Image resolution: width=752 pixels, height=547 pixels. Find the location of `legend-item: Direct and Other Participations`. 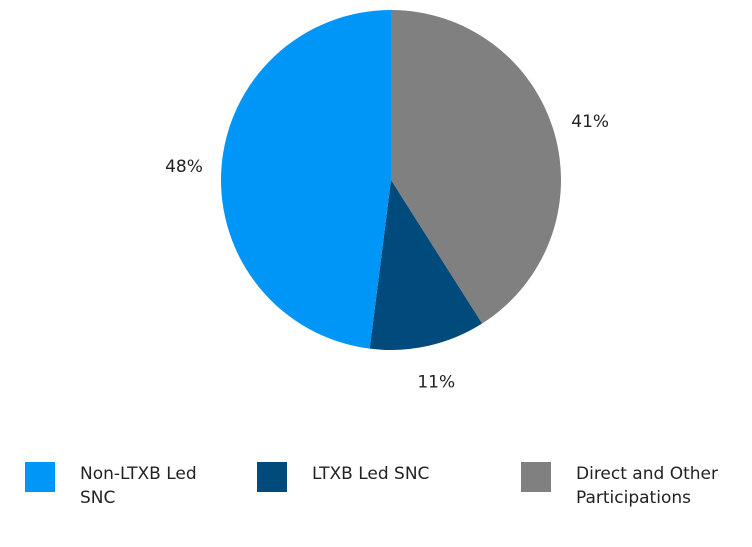

legend-item: Direct and Other Participations is located at coordinates (636, 486).